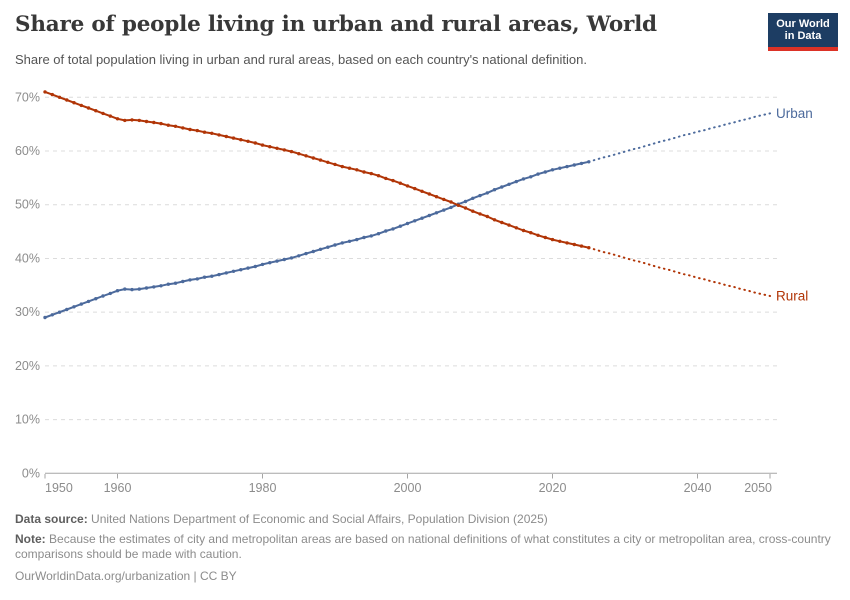 The image size is (850, 600). Describe the element at coordinates (679, 137) in the screenshot. I see `urban-projection-line` at that location.